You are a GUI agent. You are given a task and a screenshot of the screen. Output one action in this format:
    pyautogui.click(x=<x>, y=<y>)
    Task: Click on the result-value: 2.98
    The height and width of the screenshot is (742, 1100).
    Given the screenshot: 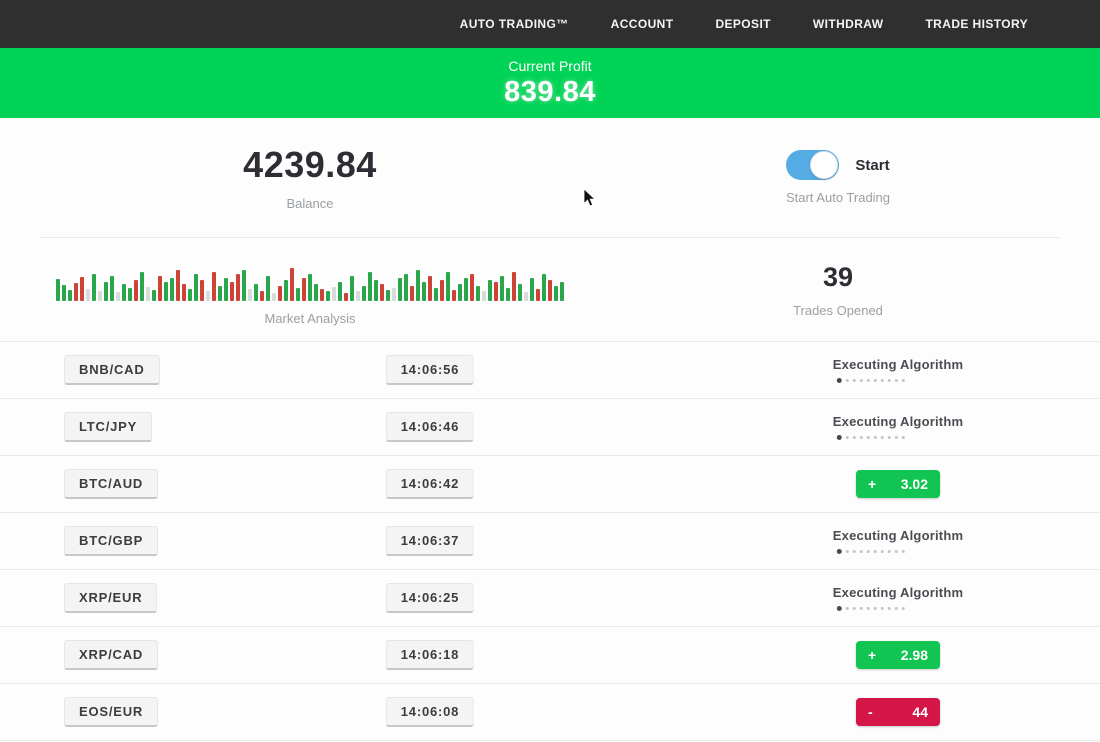 What is the action you would take?
    pyautogui.click(x=914, y=655)
    